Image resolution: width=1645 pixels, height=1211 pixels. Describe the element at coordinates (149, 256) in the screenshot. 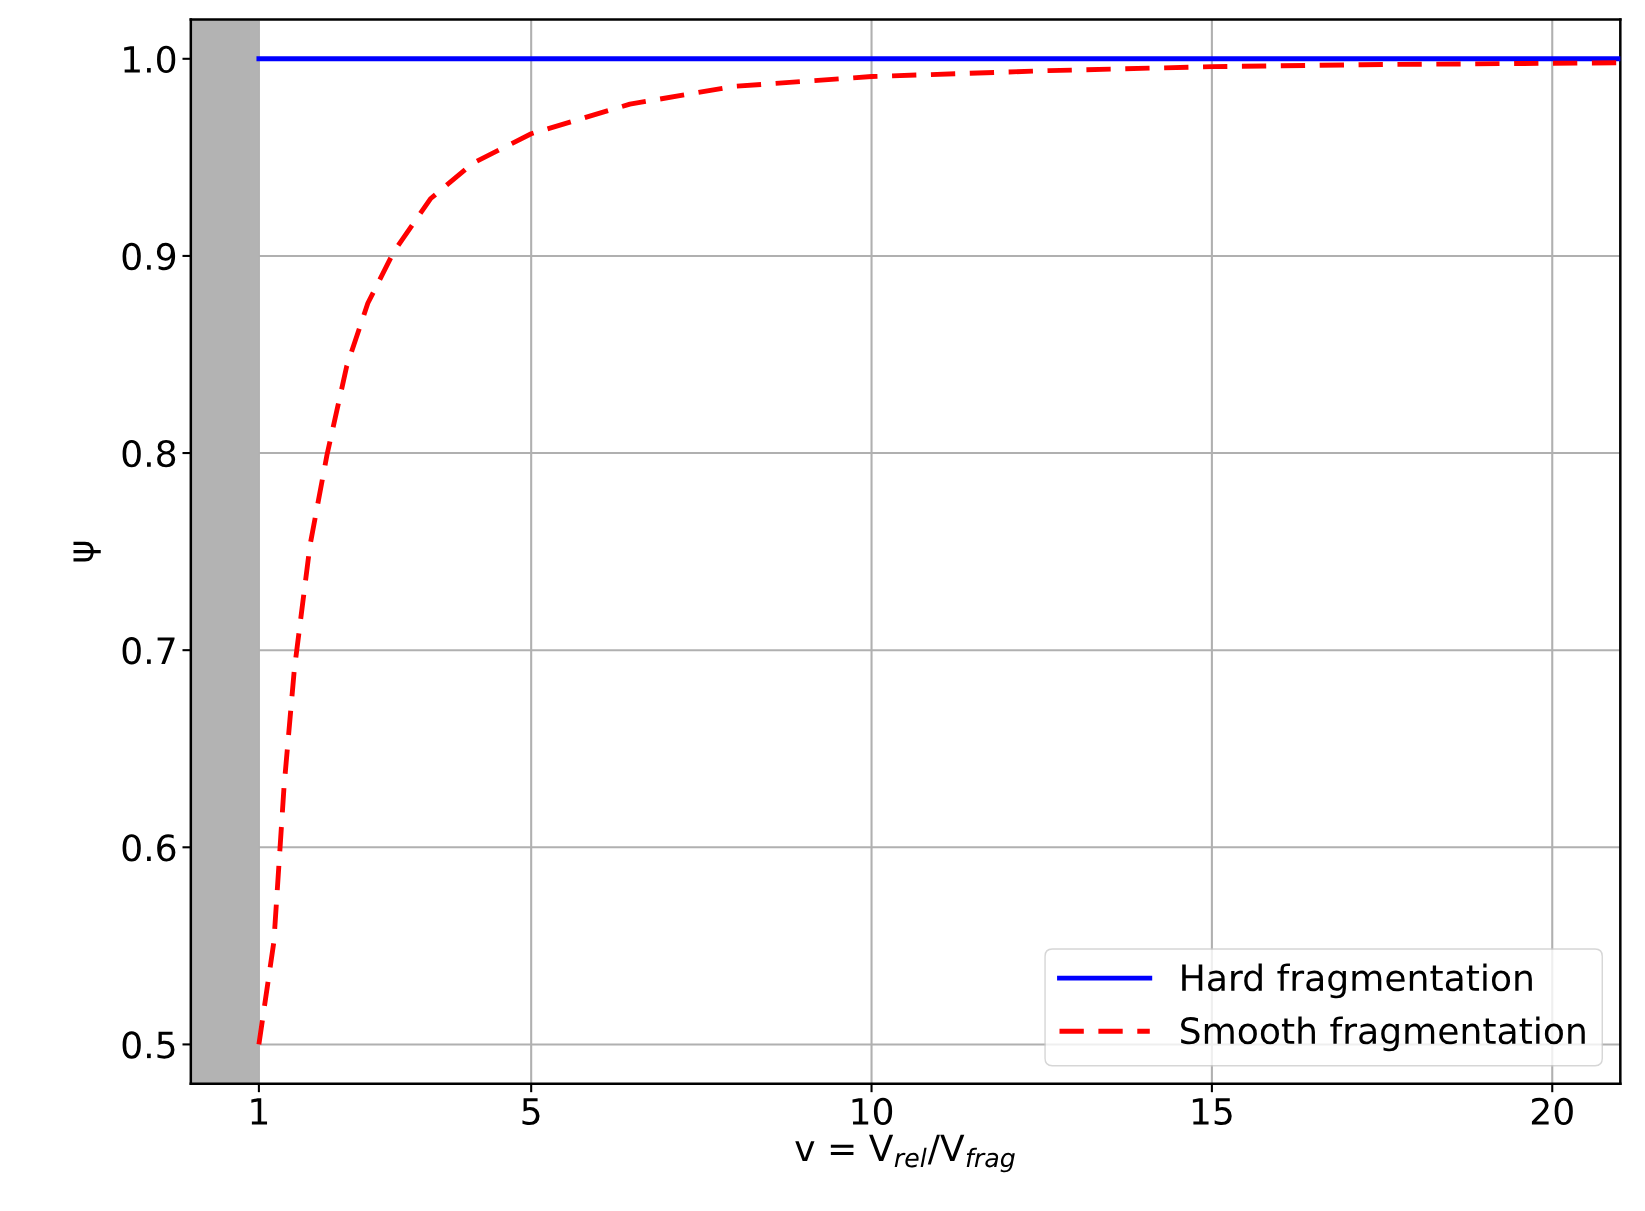

I see `y-tick-label: 0.9` at that location.